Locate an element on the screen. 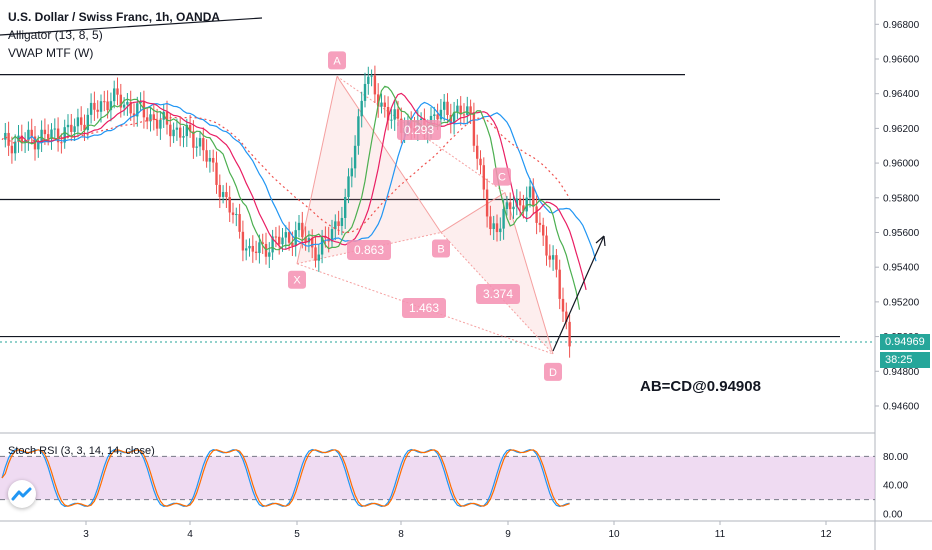 This screenshot has height=550, width=932. projection-arrow-head is located at coordinates (600, 241).